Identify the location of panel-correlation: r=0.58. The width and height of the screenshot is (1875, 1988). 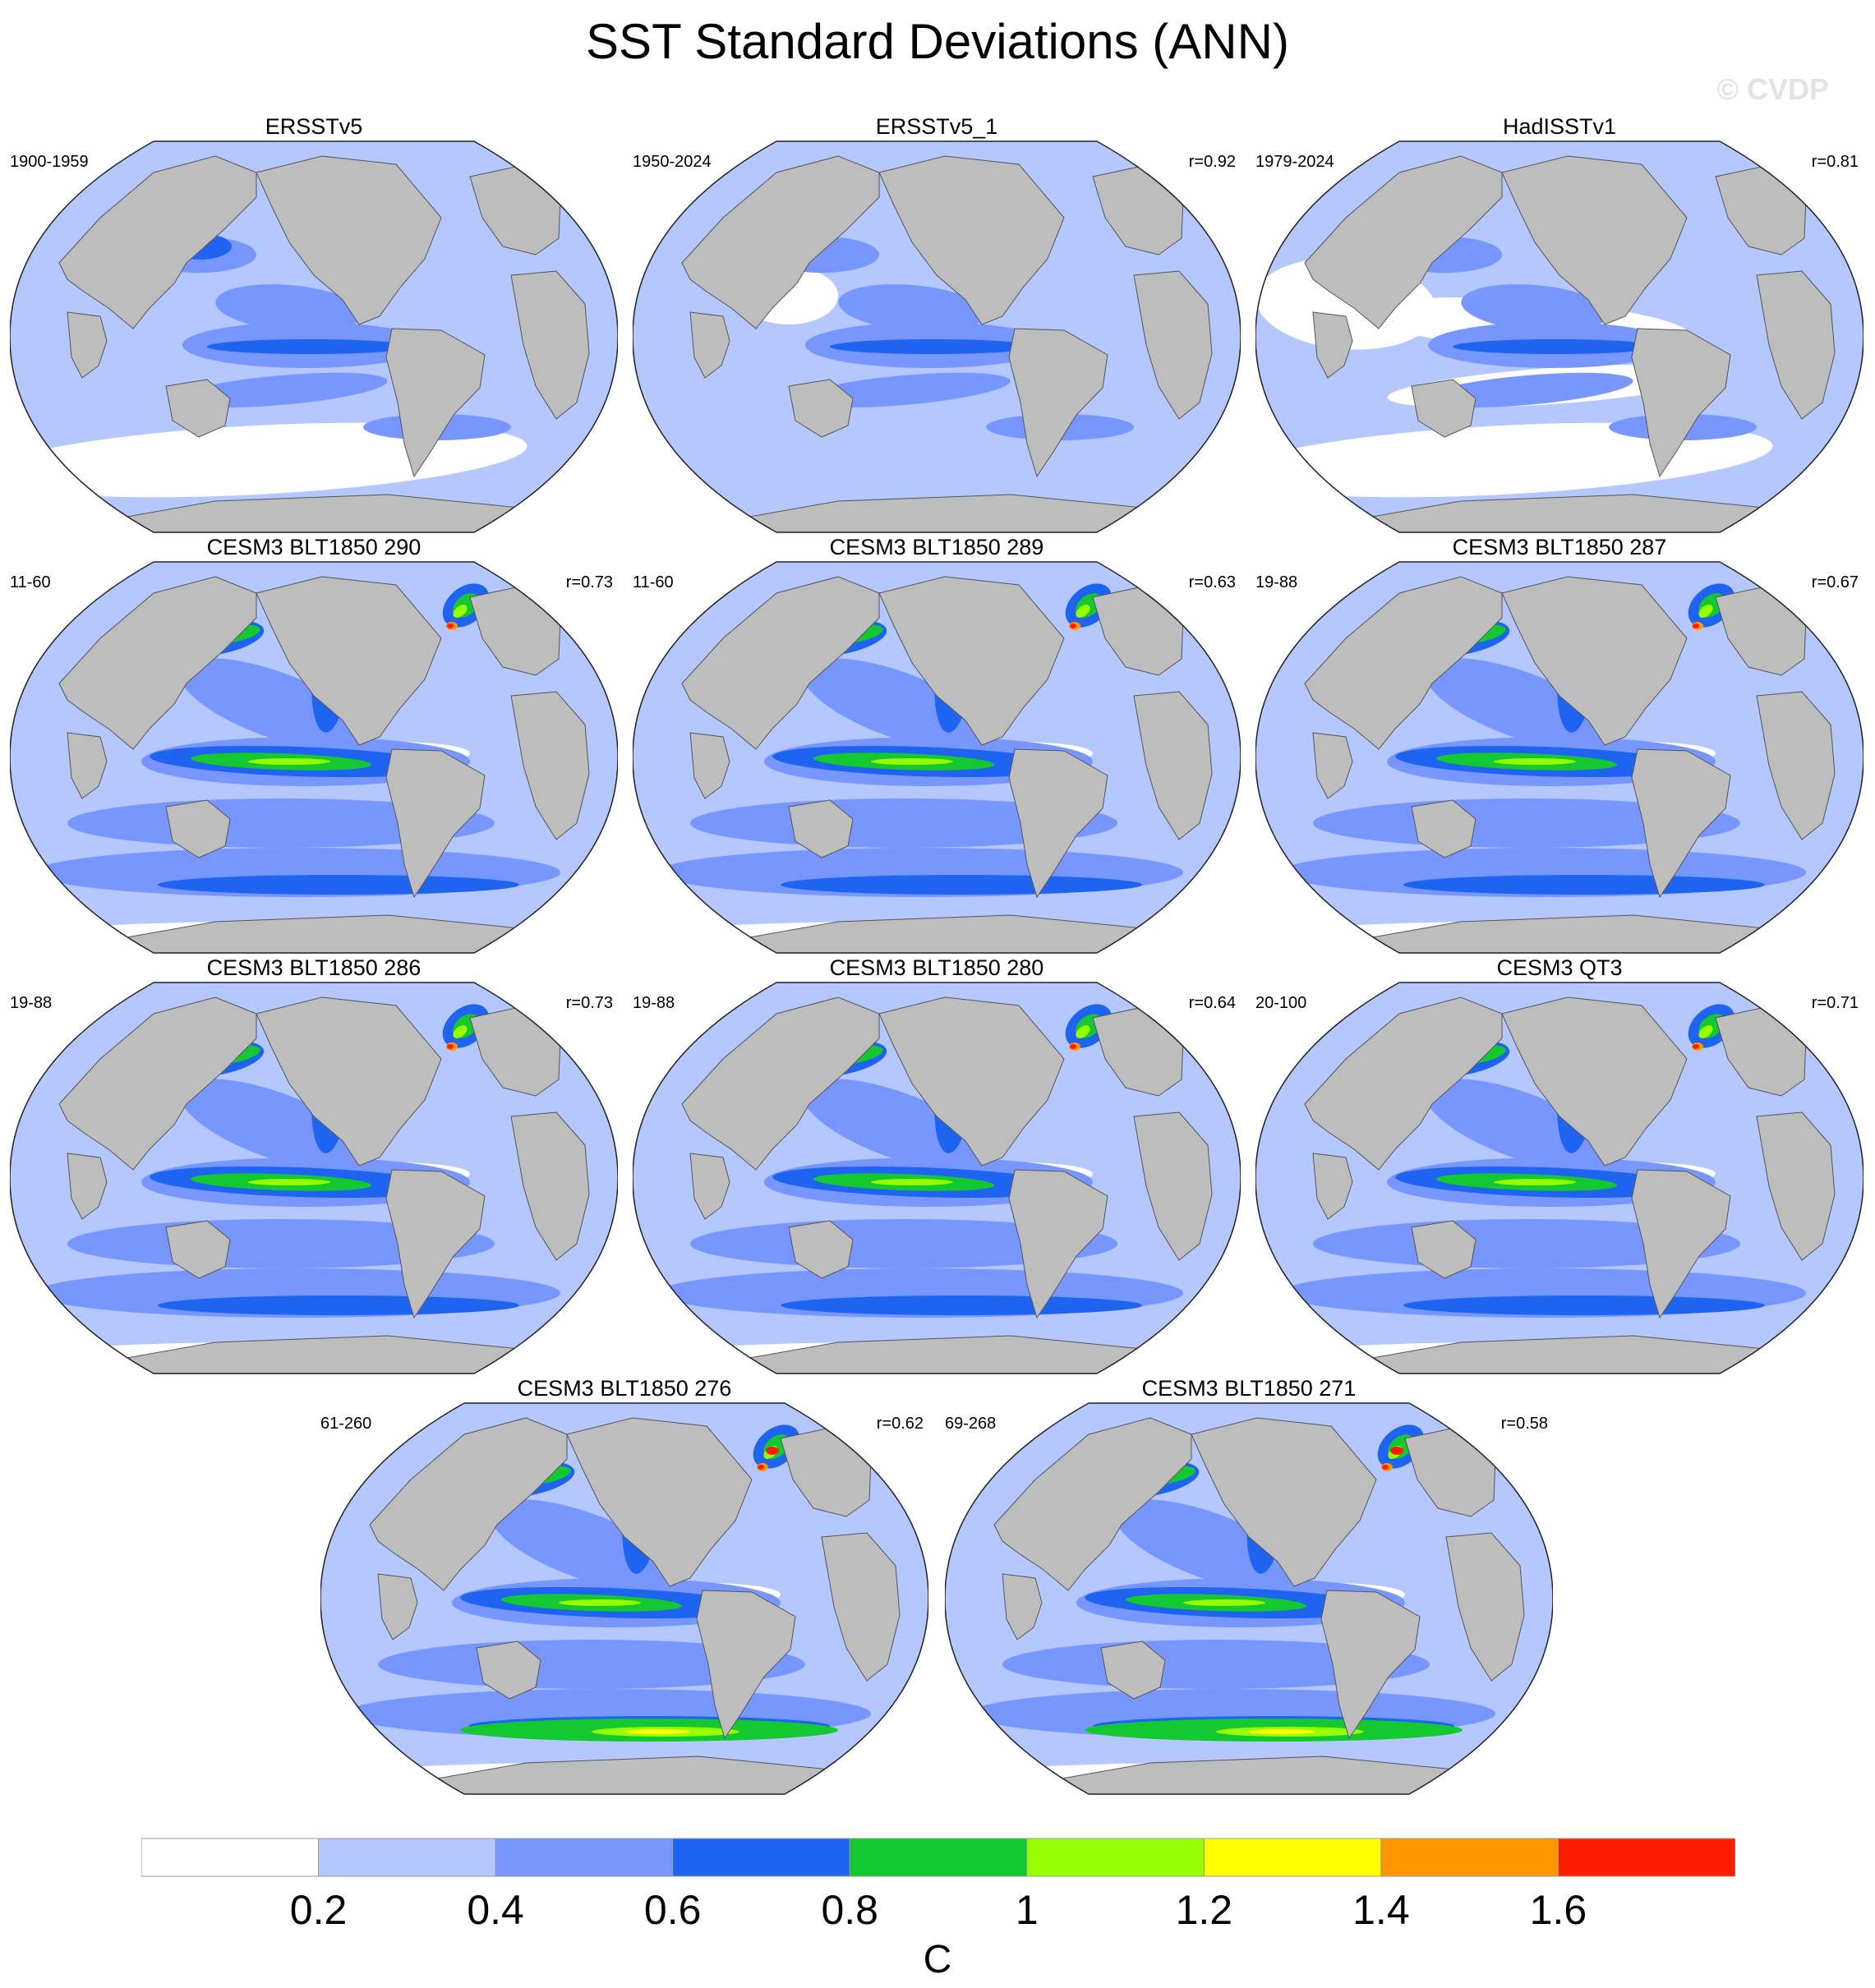
(1524, 1424).